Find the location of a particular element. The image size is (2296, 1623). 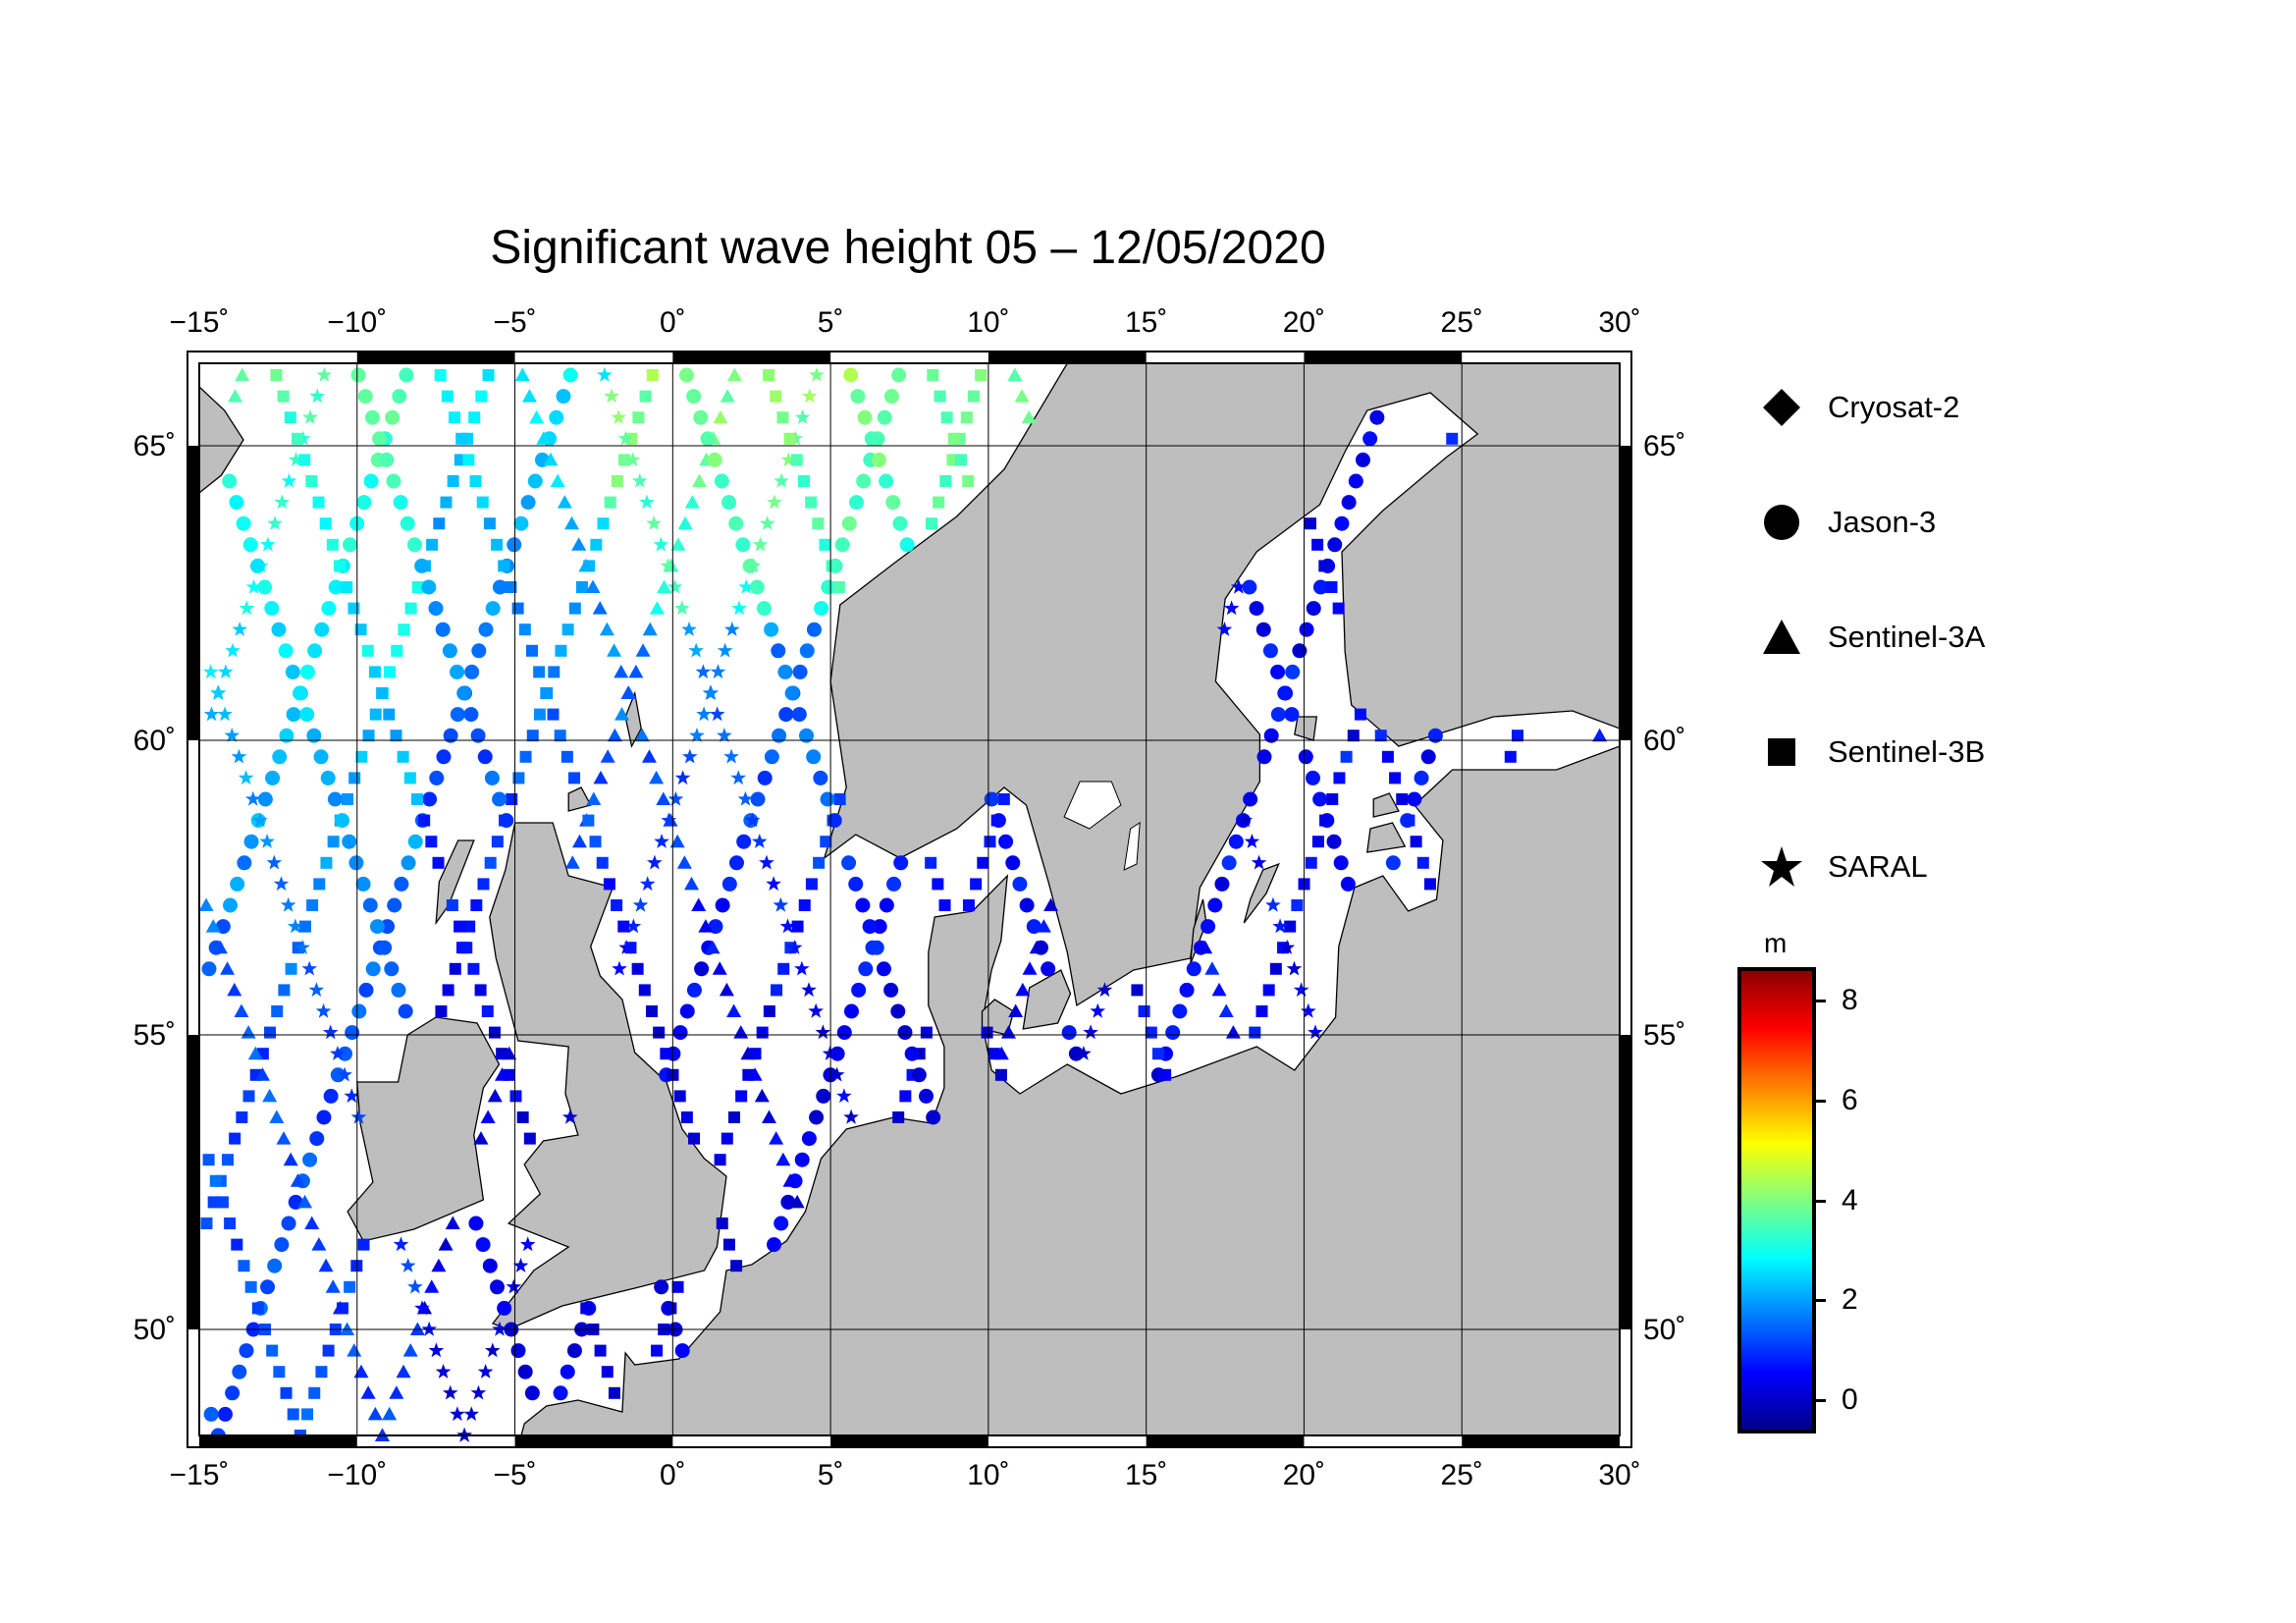

lon-tick-label: −10˚ is located at coordinates (357, 322).